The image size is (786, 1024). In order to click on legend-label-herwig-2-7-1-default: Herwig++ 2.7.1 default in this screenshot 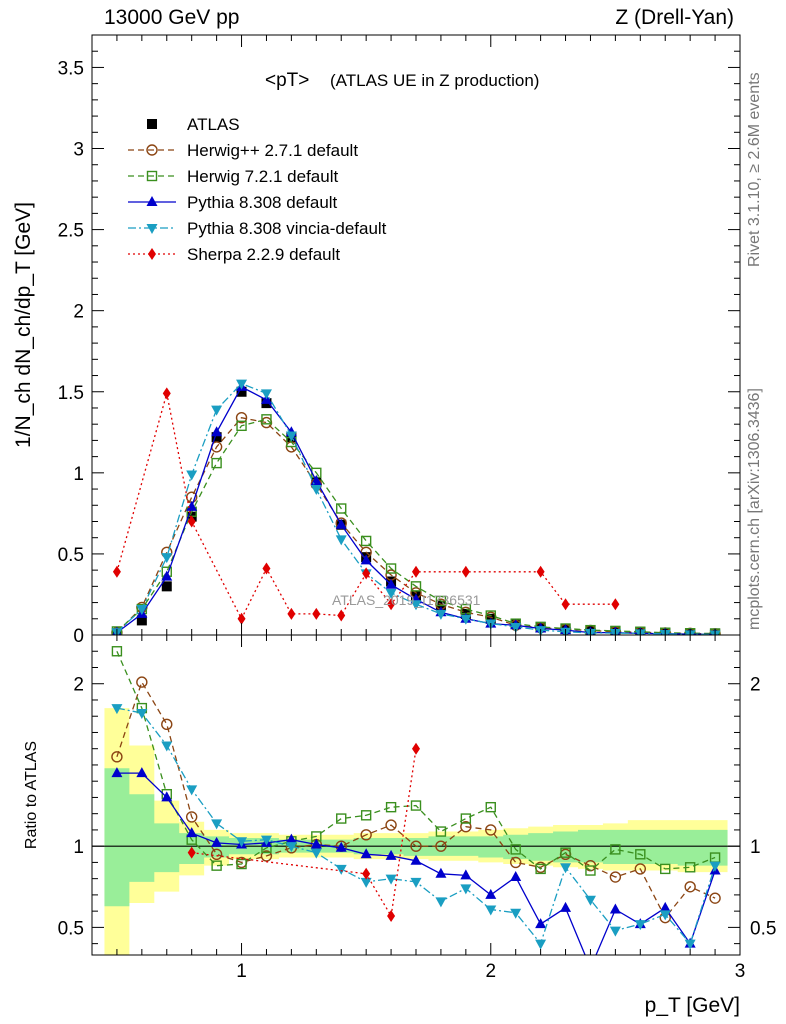, I will do `click(272, 150)`.